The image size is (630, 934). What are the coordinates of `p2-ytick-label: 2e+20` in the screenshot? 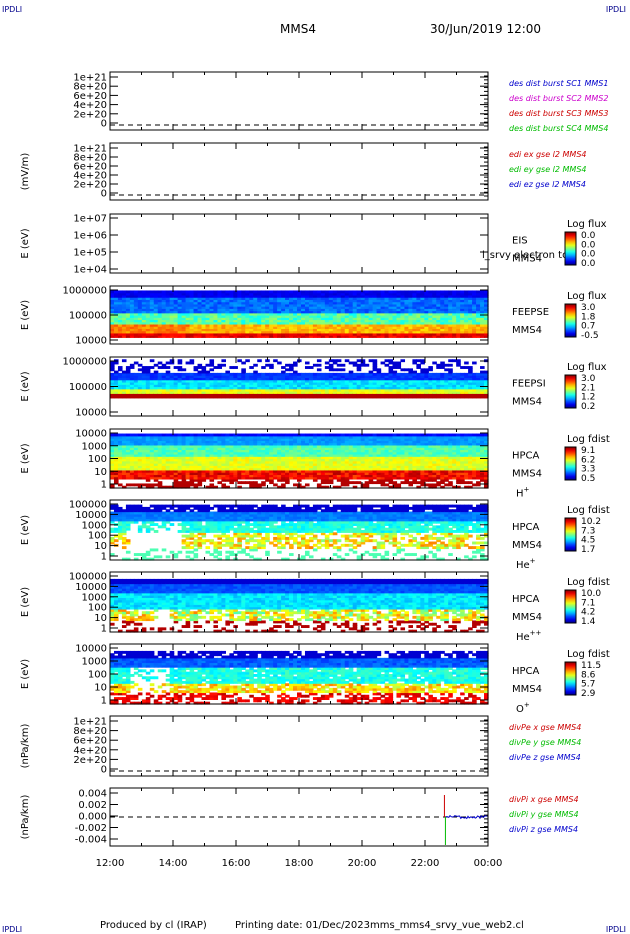 It's located at (90, 185).